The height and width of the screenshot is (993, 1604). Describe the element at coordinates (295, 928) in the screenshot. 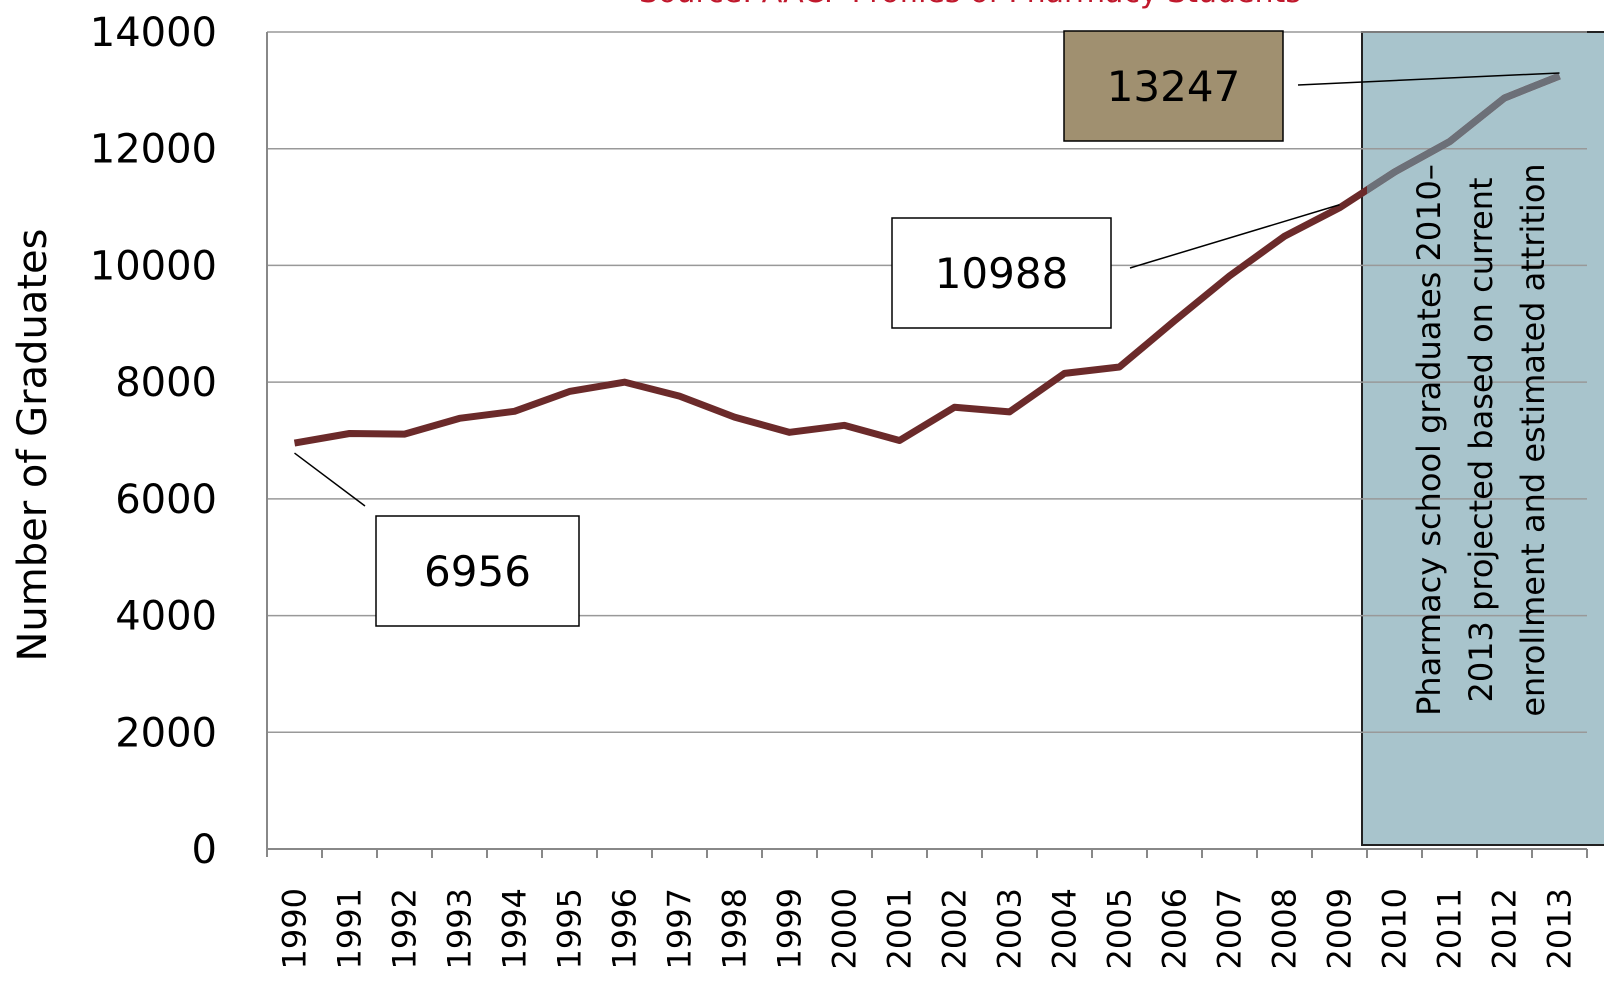

I see `x-tick-label: 1990` at that location.